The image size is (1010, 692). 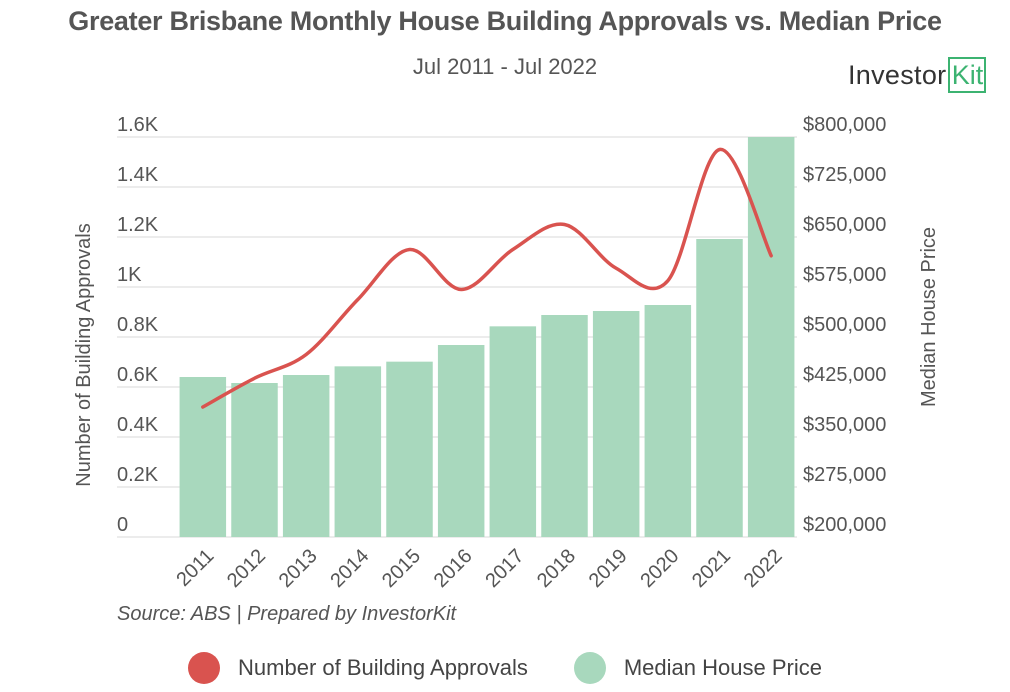 What do you see at coordinates (461, 441) in the screenshot?
I see `bar-median-price-2016` at bounding box center [461, 441].